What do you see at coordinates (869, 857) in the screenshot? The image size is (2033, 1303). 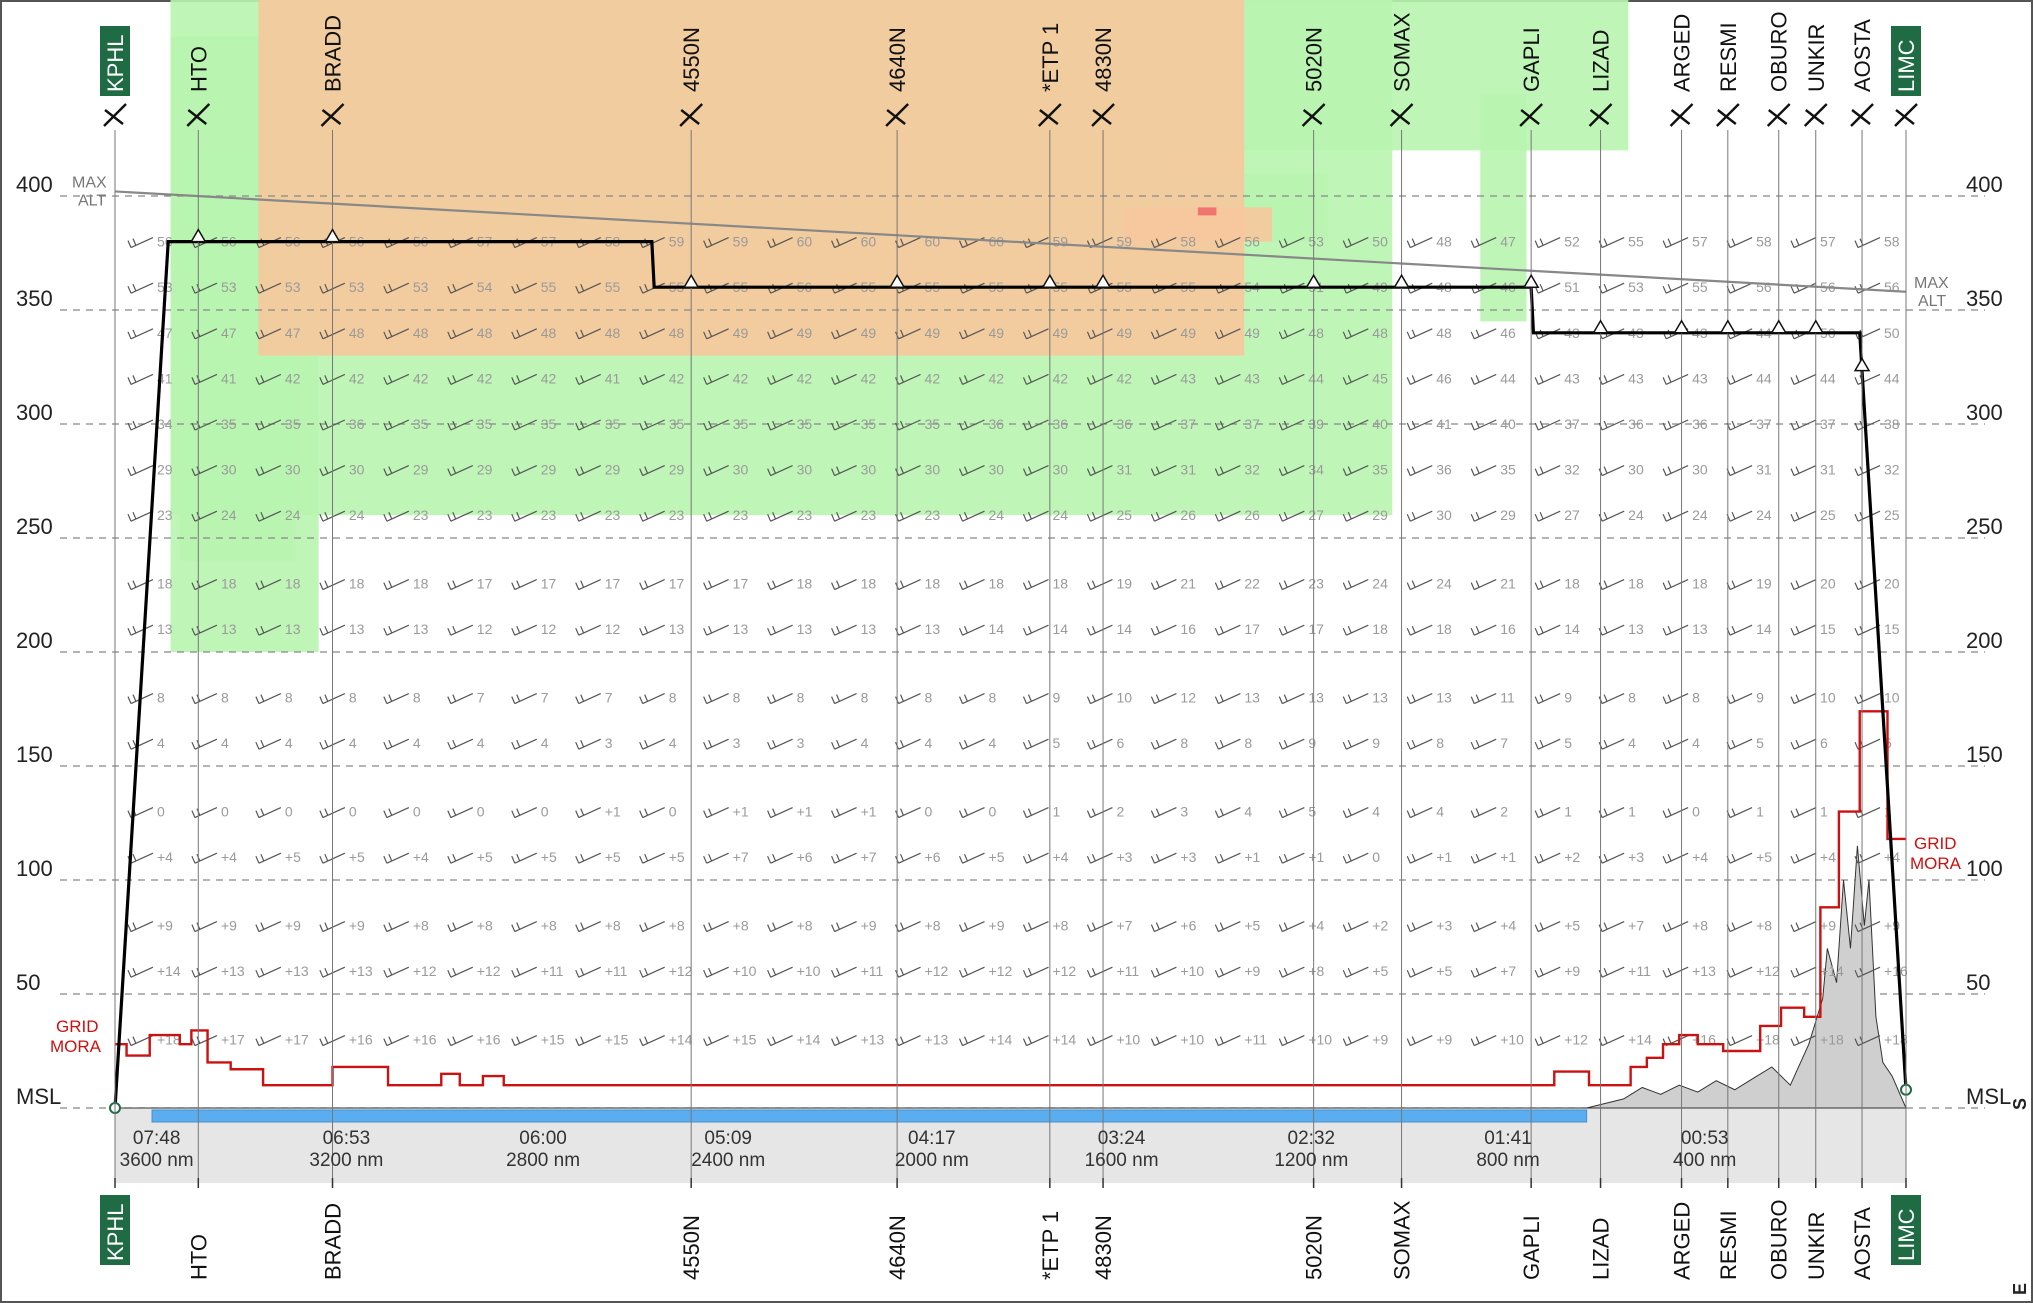 I see `temperature-value: +7` at bounding box center [869, 857].